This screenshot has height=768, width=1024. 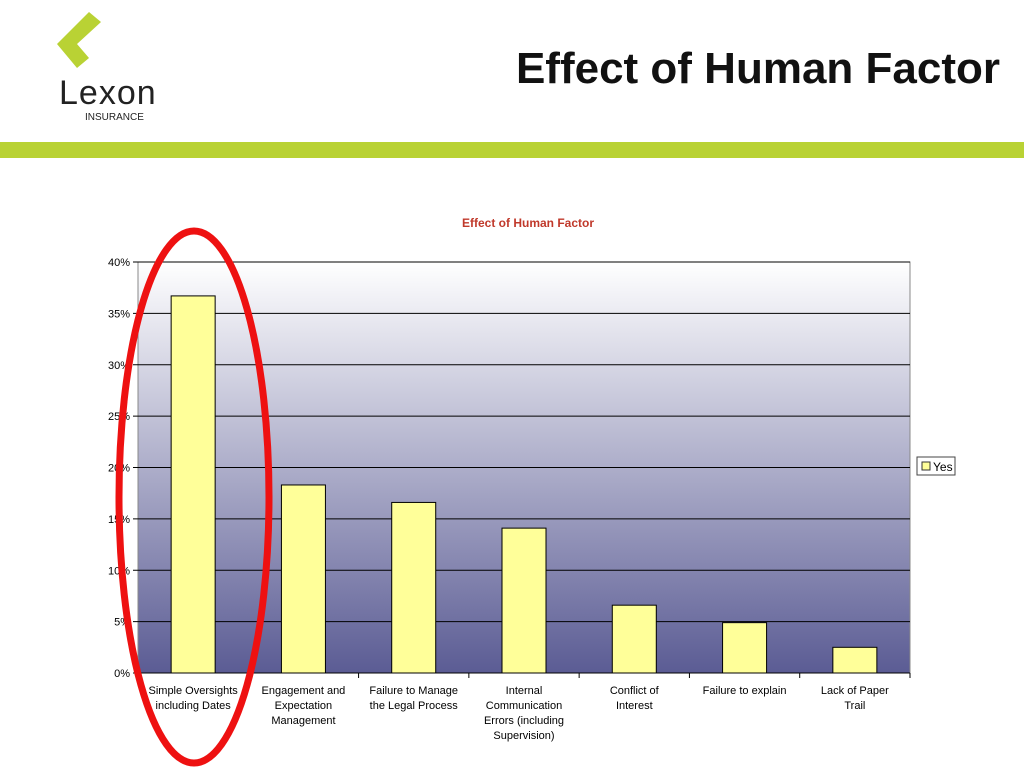 What do you see at coordinates (757, 68) in the screenshot?
I see `slide-title: Effect of Human Factor` at bounding box center [757, 68].